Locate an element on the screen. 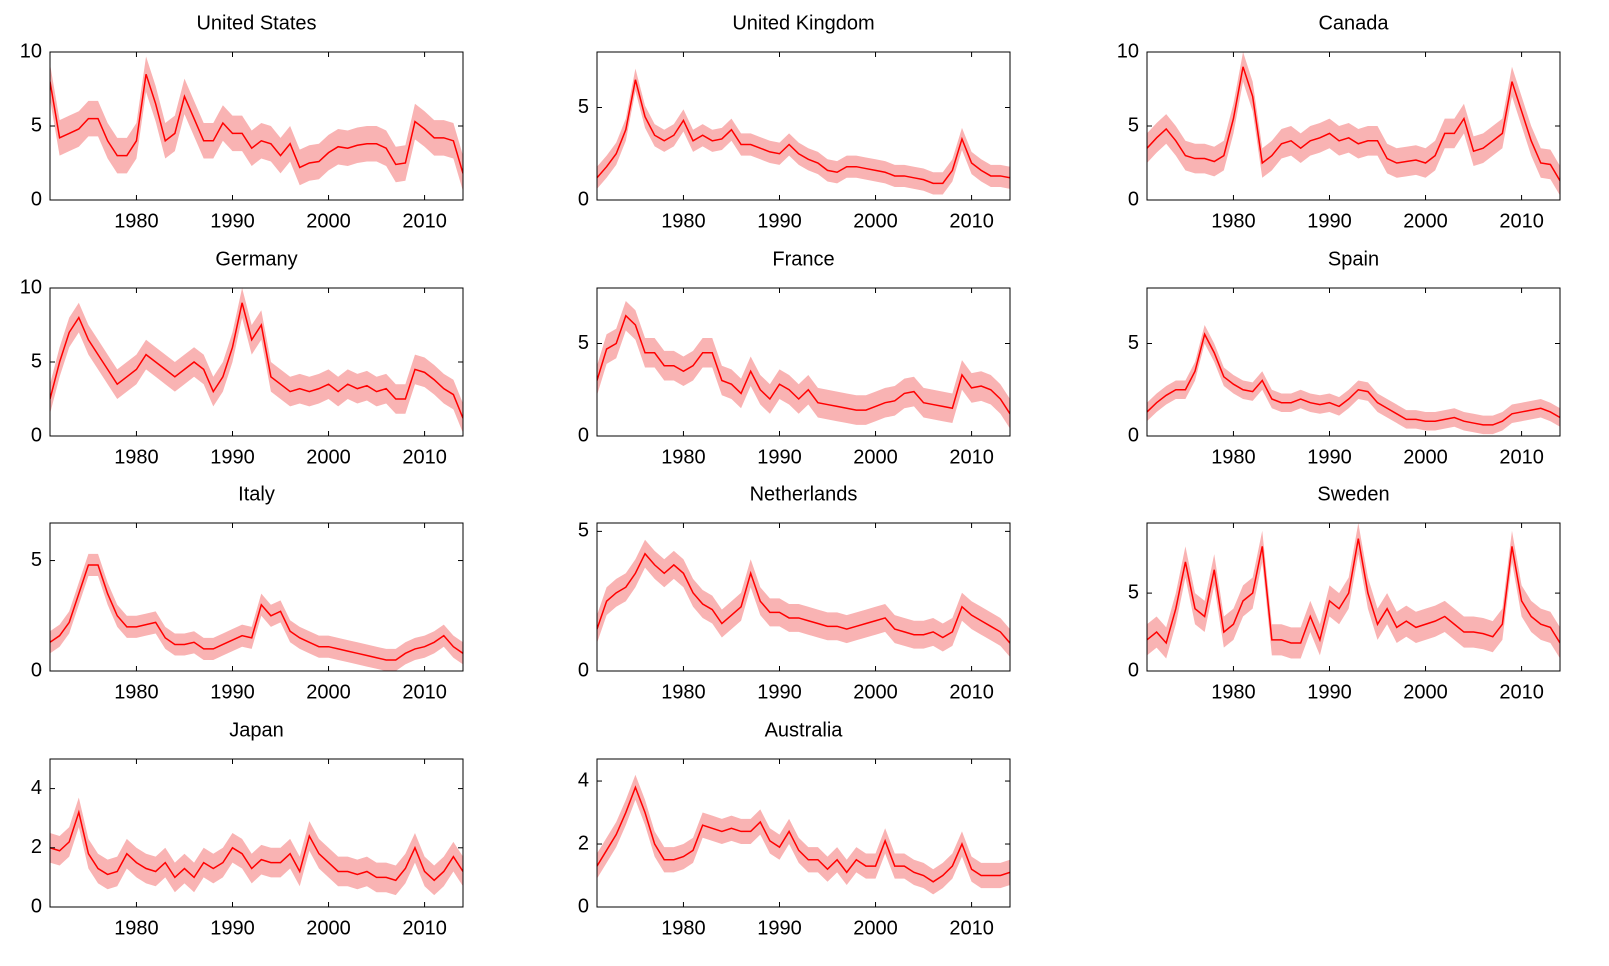 Image resolution: width=1609 pixels, height=966 pixels. subplot: Spain 1980 1990 2000 2010 0 5 is located at coordinates (1344, 358).